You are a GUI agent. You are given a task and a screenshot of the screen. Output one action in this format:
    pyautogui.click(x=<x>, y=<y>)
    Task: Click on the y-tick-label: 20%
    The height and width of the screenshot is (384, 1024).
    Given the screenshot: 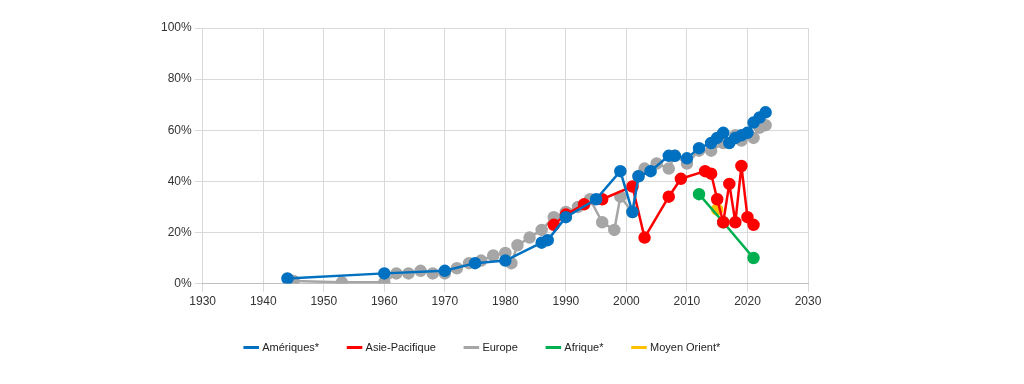 What is the action you would take?
    pyautogui.click(x=180, y=231)
    